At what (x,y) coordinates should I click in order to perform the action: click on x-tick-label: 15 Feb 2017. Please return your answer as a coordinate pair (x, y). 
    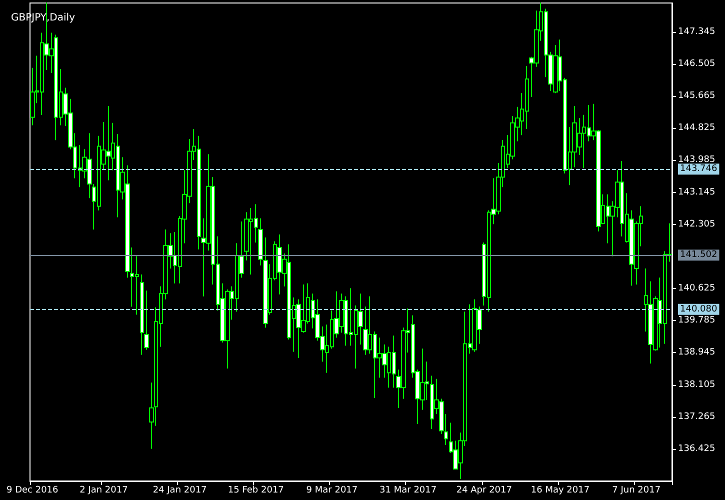
    Looking at the image, I should click on (256, 491).